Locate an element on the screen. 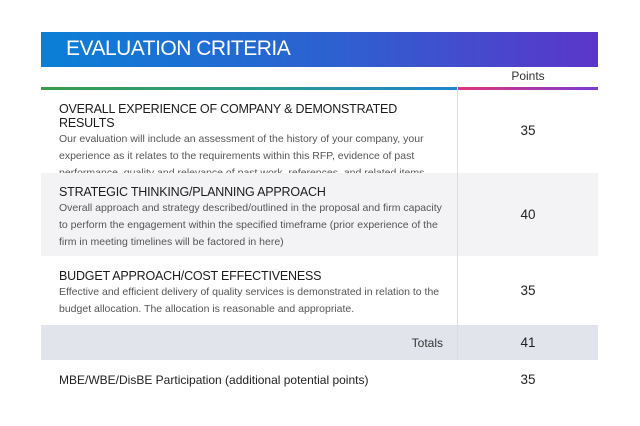 Image resolution: width=640 pixels, height=426 pixels. totals-points: 41 is located at coordinates (528, 342).